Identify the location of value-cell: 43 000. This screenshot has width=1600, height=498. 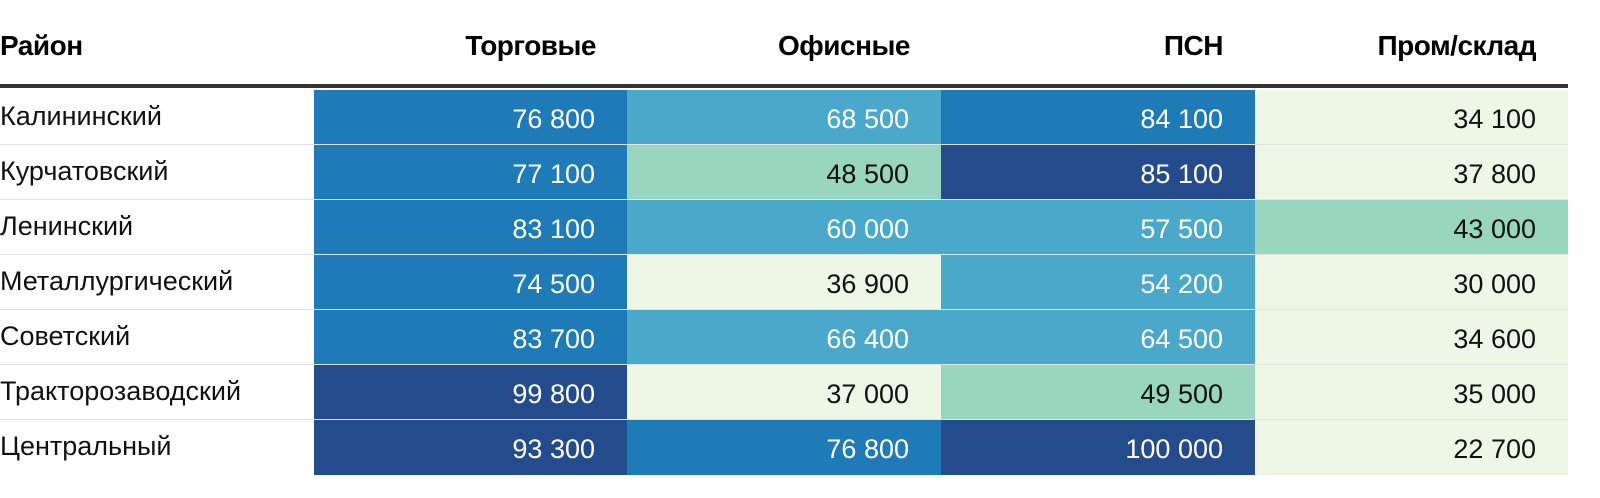
(1411, 227).